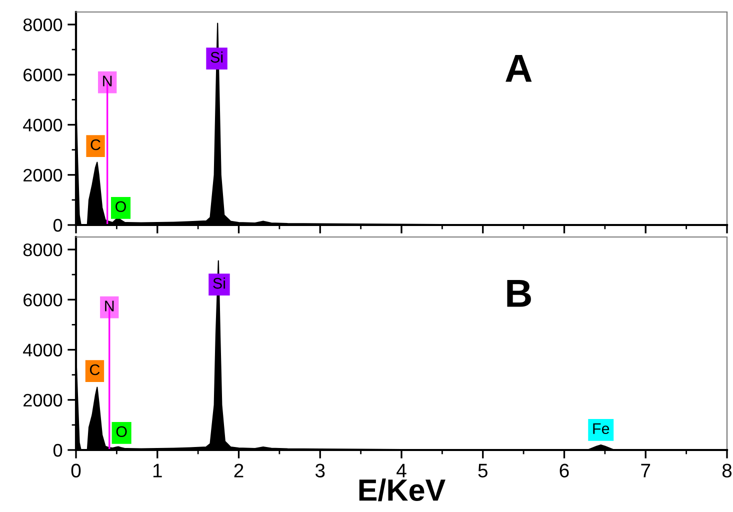  Describe the element at coordinates (727, 471) in the screenshot. I see `x-tick-label: 8` at that location.